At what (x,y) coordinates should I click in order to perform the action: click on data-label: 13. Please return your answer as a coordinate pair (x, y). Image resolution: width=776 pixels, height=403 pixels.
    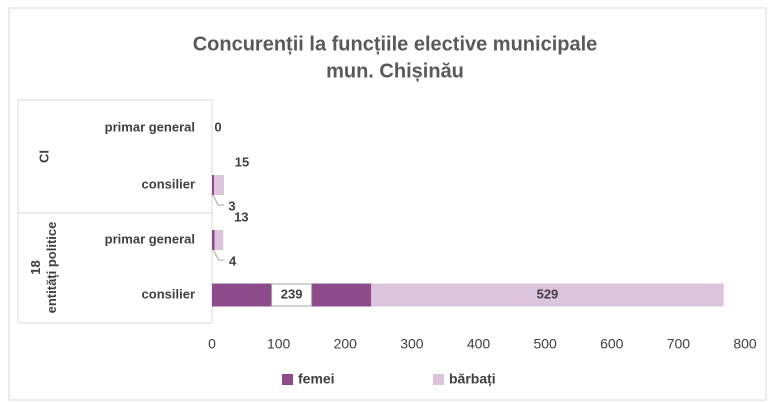
    Looking at the image, I should click on (241, 216).